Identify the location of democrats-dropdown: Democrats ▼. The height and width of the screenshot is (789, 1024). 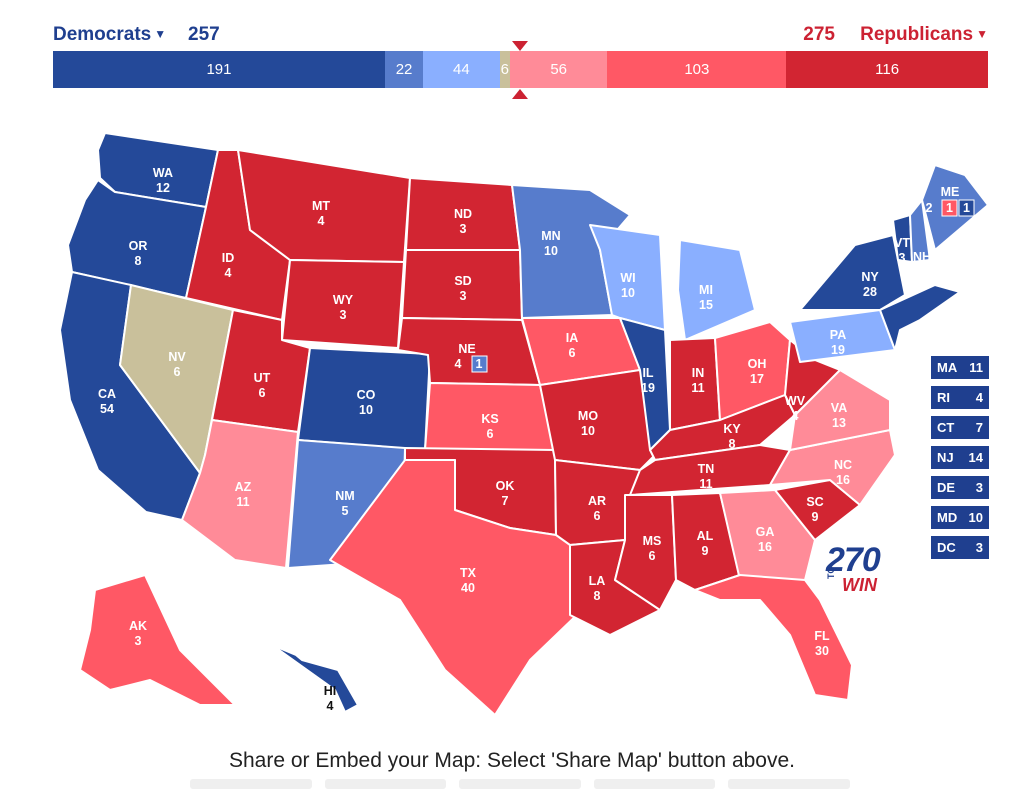
(109, 35).